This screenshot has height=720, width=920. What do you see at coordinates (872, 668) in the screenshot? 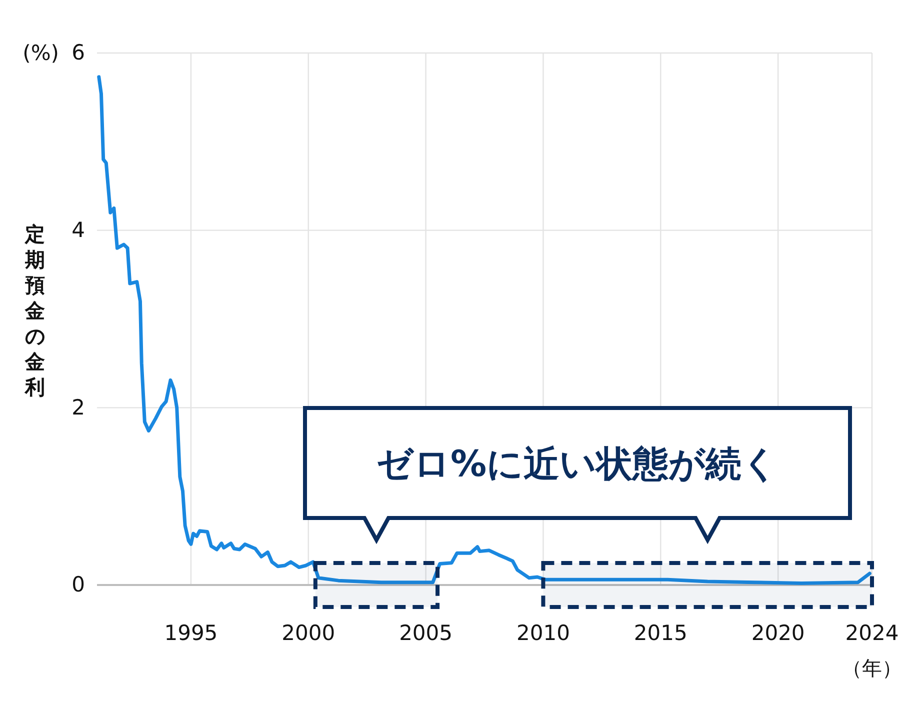
I see `x-axis-title: （年）` at bounding box center [872, 668].